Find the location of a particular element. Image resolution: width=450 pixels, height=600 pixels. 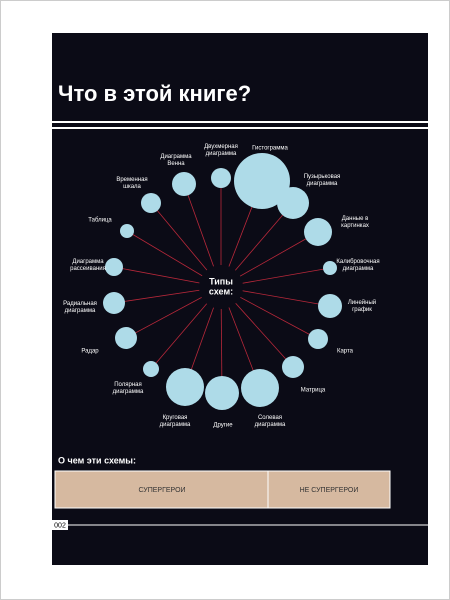

node-label: Другие is located at coordinates (223, 426).